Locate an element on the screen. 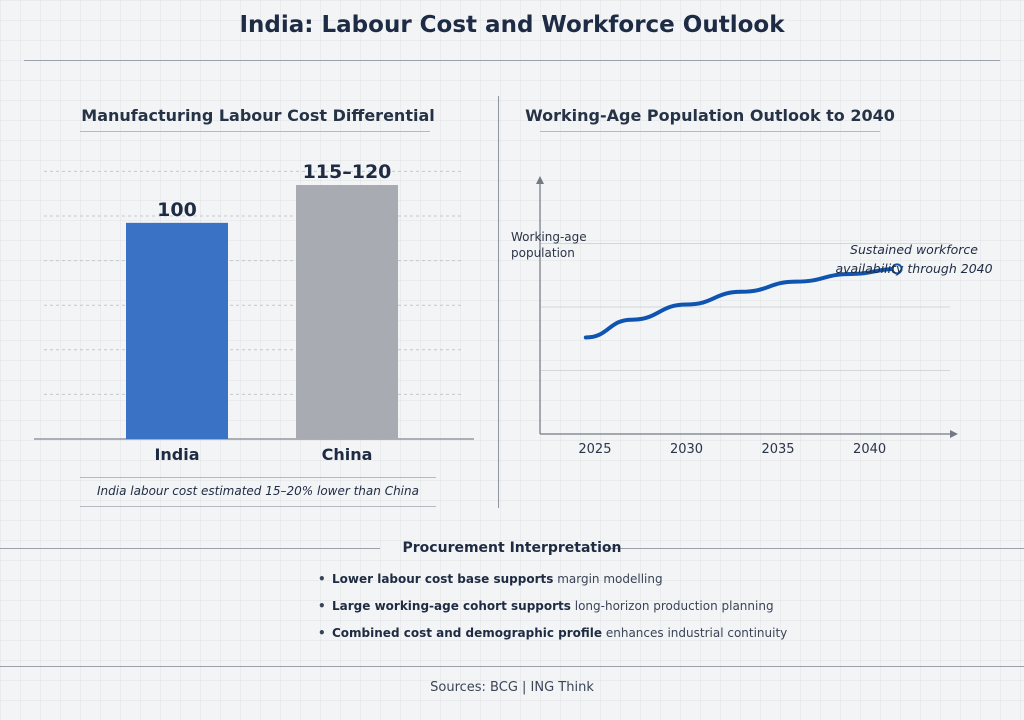 This screenshot has height=720, width=1024. bar-category-china: China is located at coordinates (347, 454).